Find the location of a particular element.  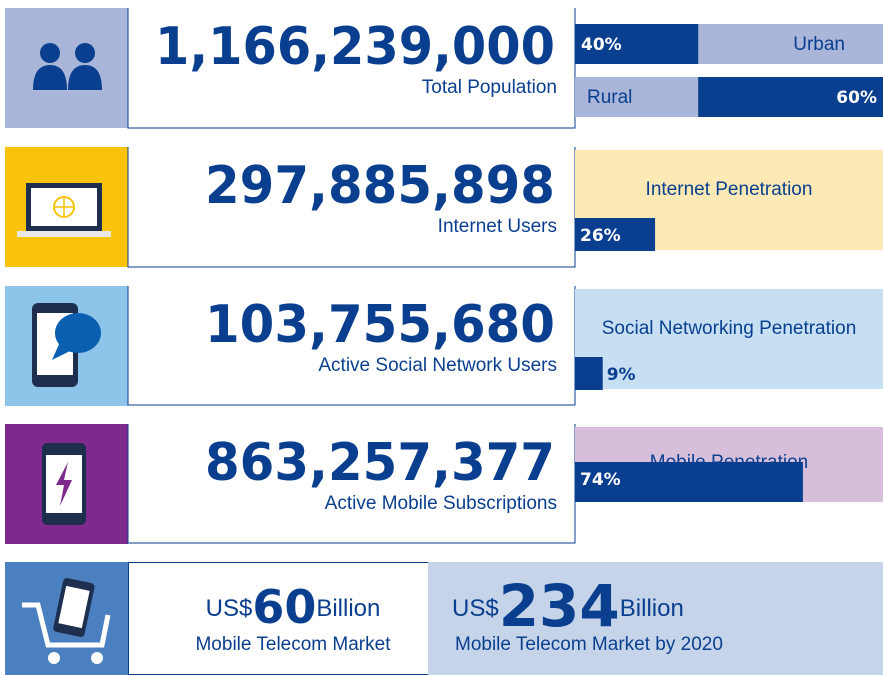

laptop-icon is located at coordinates (64, 210).